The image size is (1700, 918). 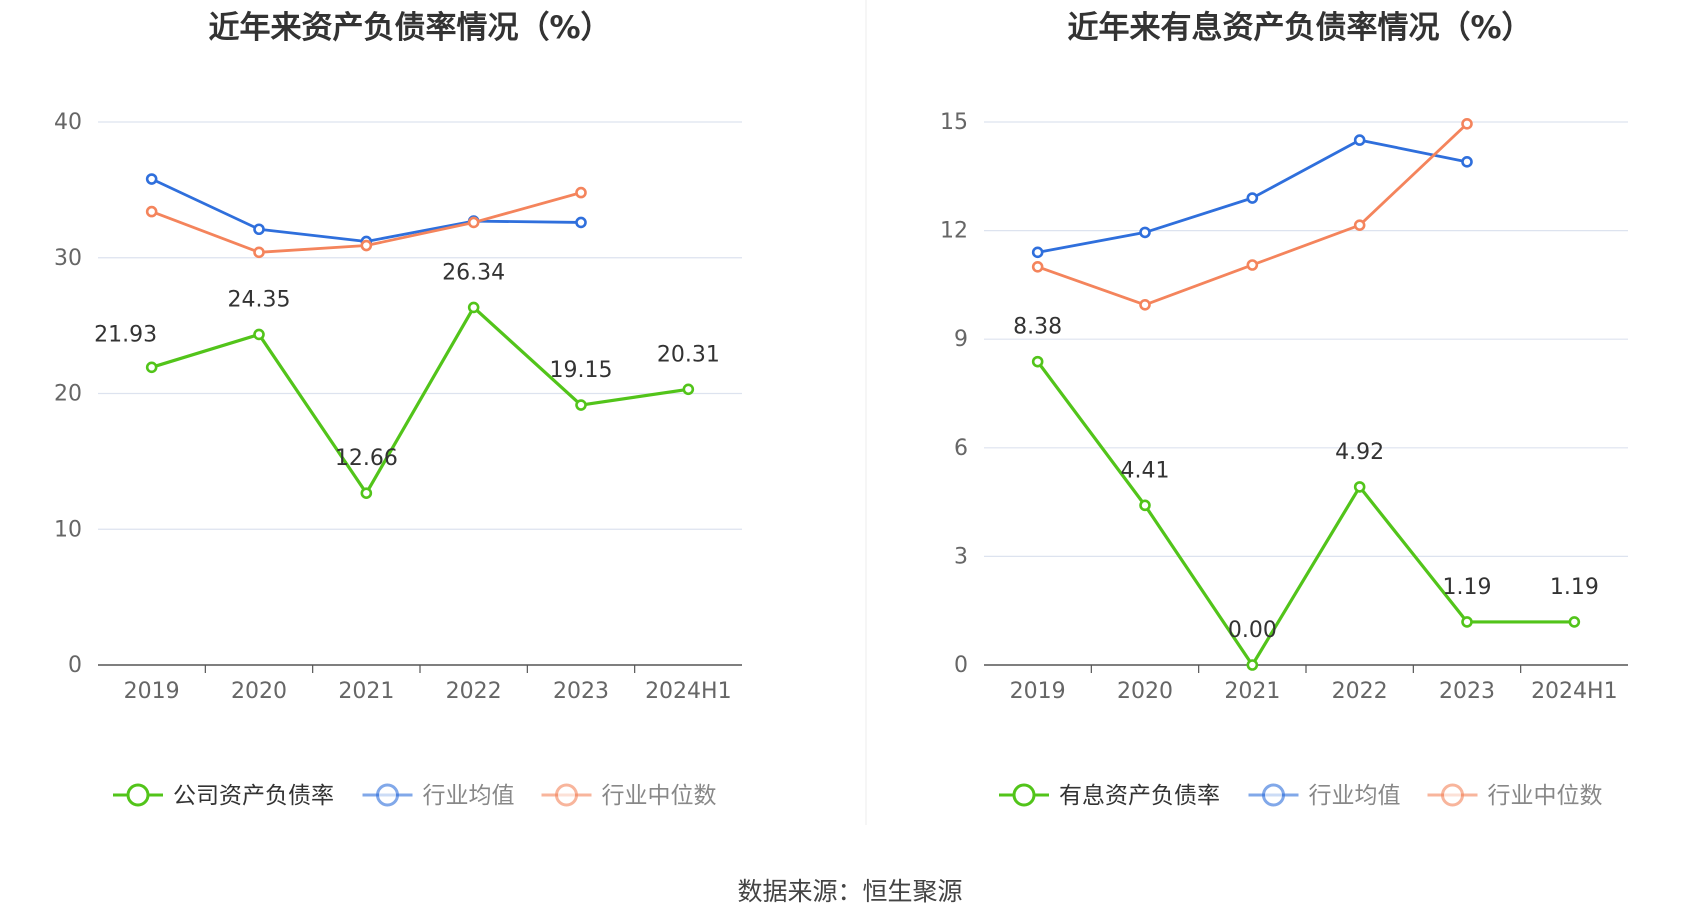 What do you see at coordinates (961, 448) in the screenshot?
I see `y-tick-label: 6` at bounding box center [961, 448].